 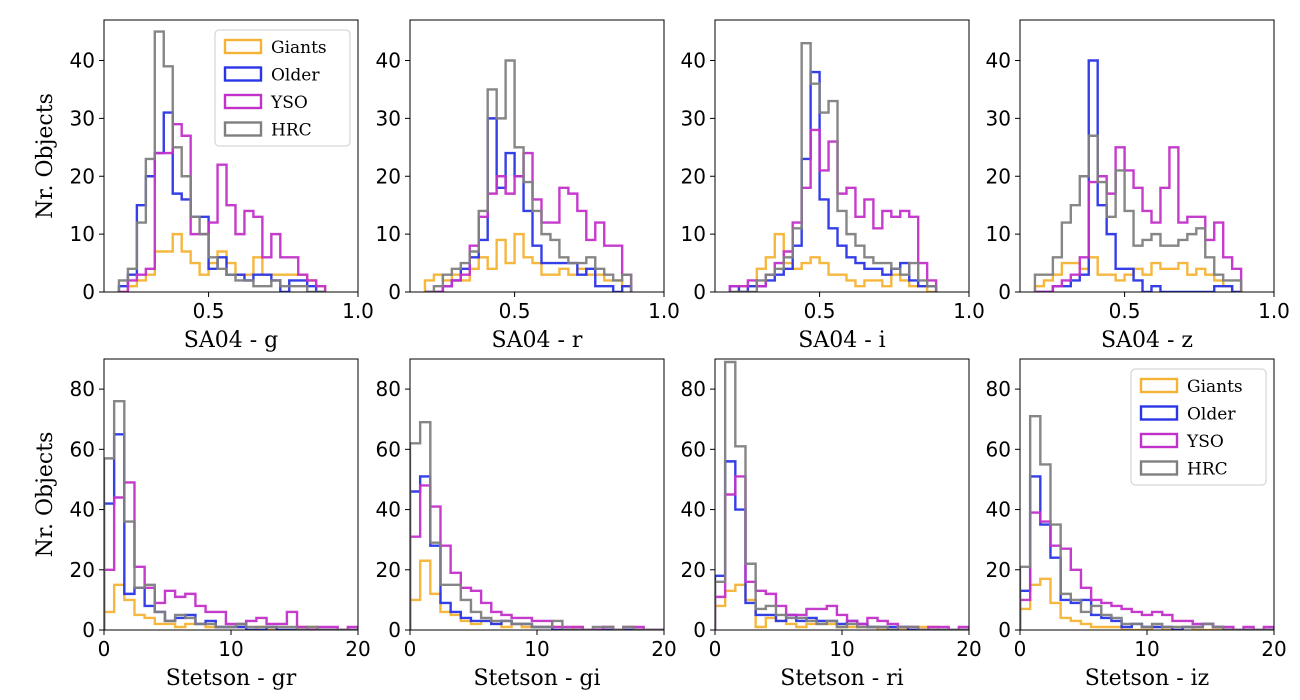 I want to click on legend-label-giants: Giants, so click(x=1215, y=387).